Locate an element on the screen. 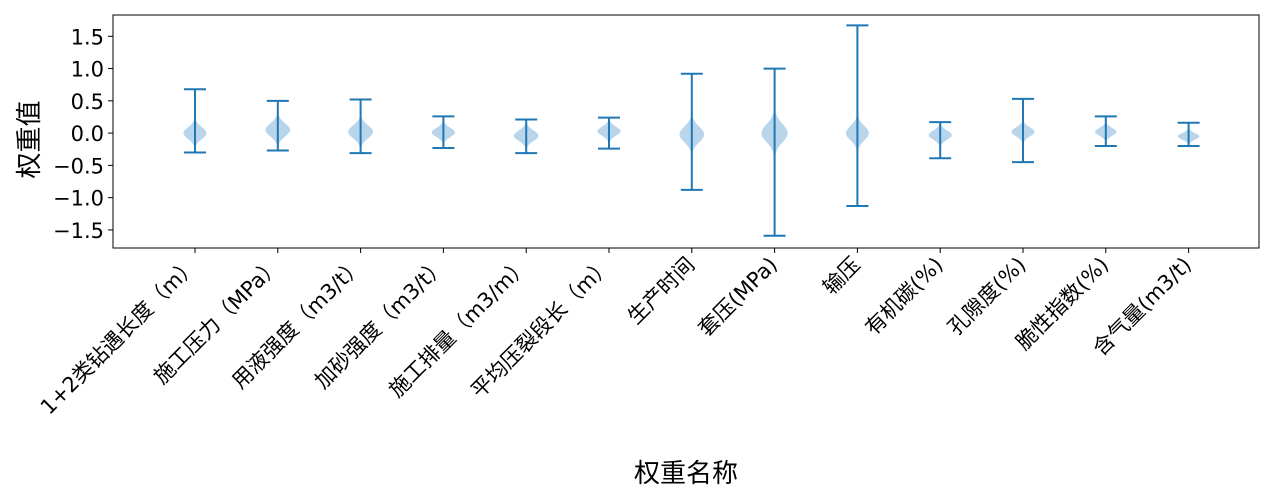 This screenshot has width=1274, height=500. y-axis: 1.5 1.0 0.5 0.0 −0.5 −1.0 −1.5 is located at coordinates (83, 134).